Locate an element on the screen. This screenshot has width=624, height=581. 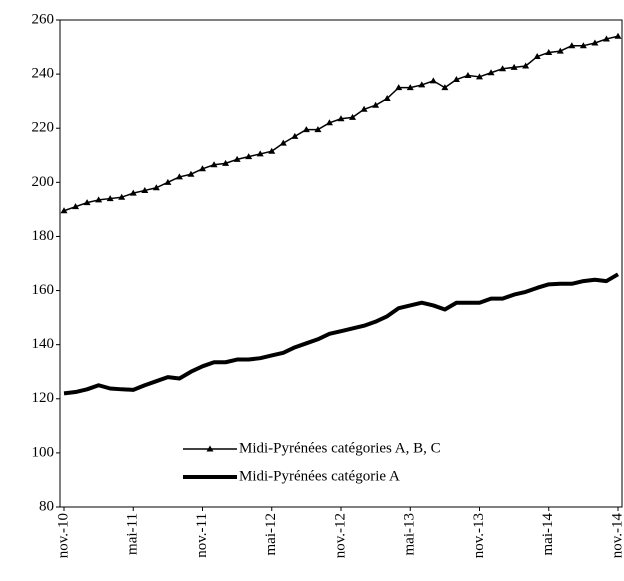
y-tick-label: 220 is located at coordinates (43, 128).